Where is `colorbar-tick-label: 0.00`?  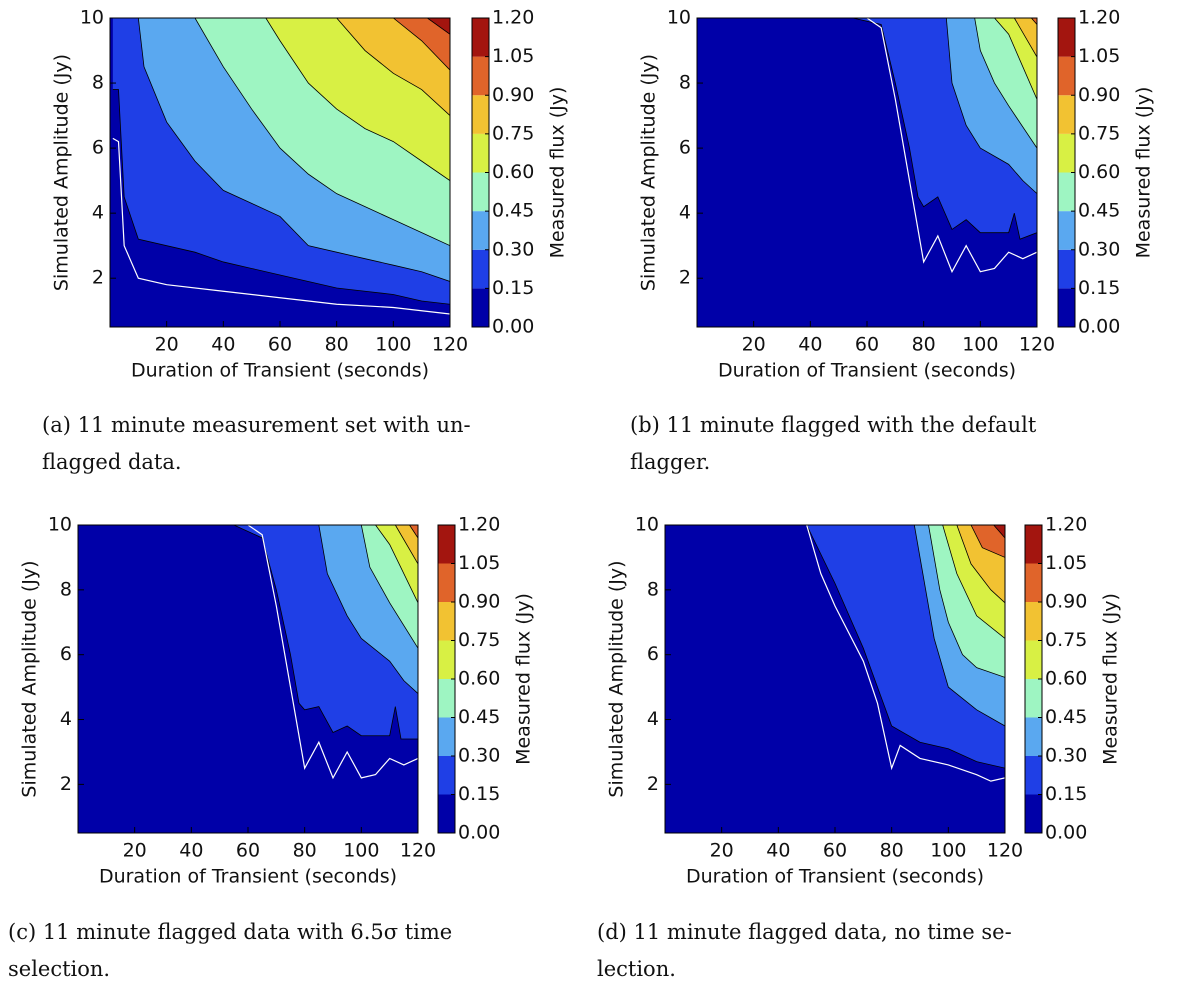
colorbar-tick-label: 0.00 is located at coordinates (513, 327).